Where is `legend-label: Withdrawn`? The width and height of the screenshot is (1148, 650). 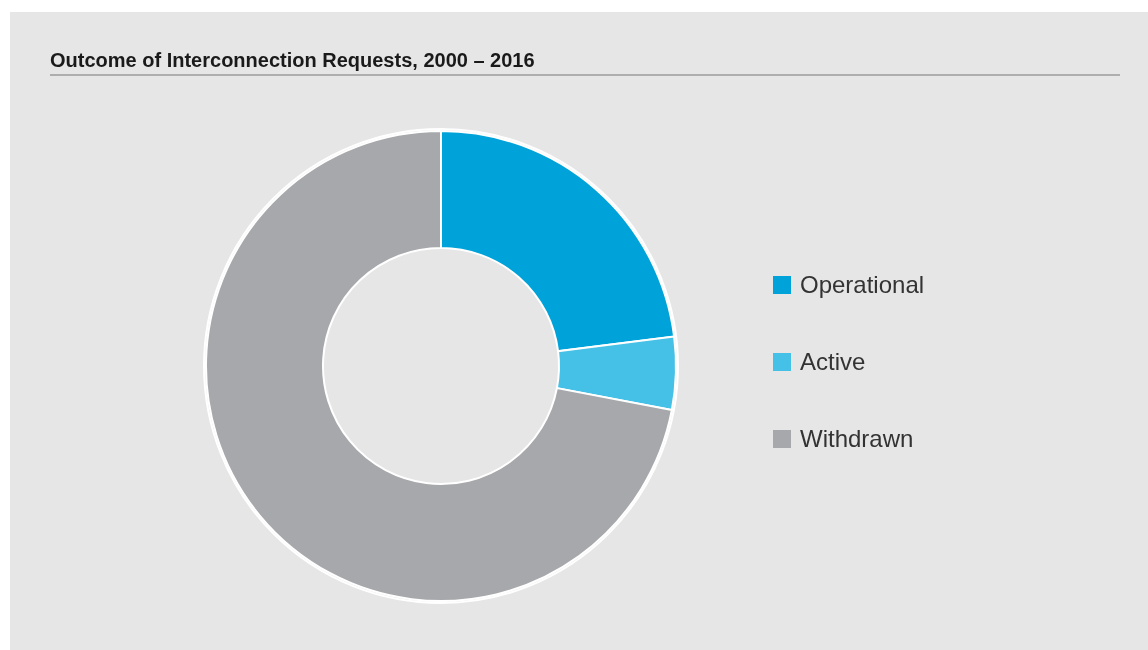
legend-label: Withdrawn is located at coordinates (857, 438).